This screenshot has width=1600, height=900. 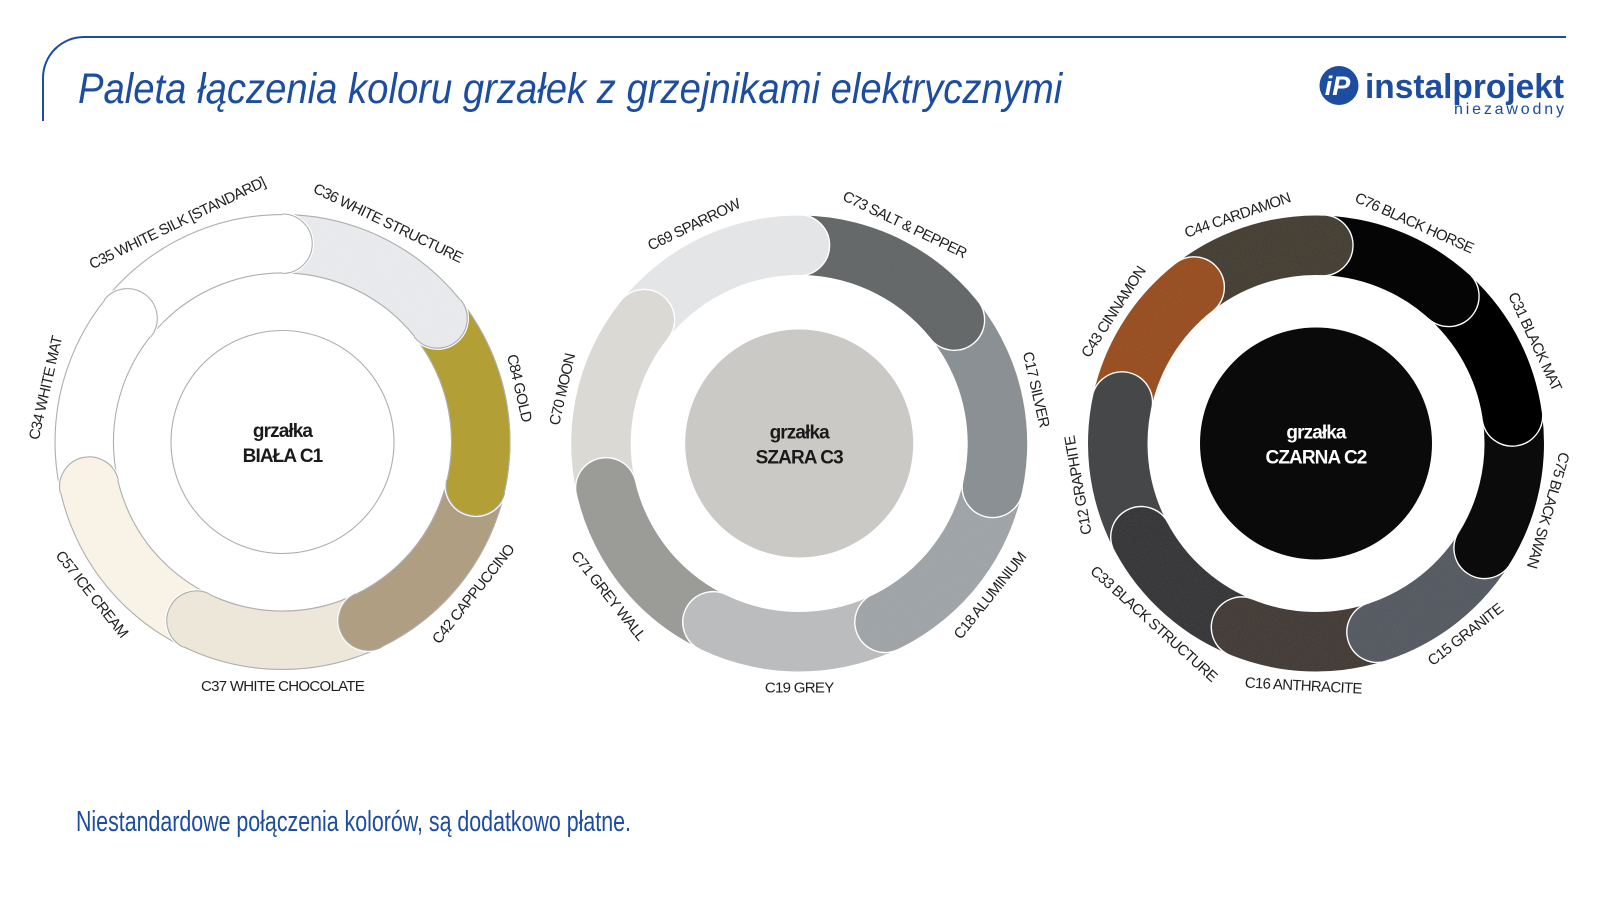 I want to click on svg-text: CZARNA C2, so click(x=1316, y=457).